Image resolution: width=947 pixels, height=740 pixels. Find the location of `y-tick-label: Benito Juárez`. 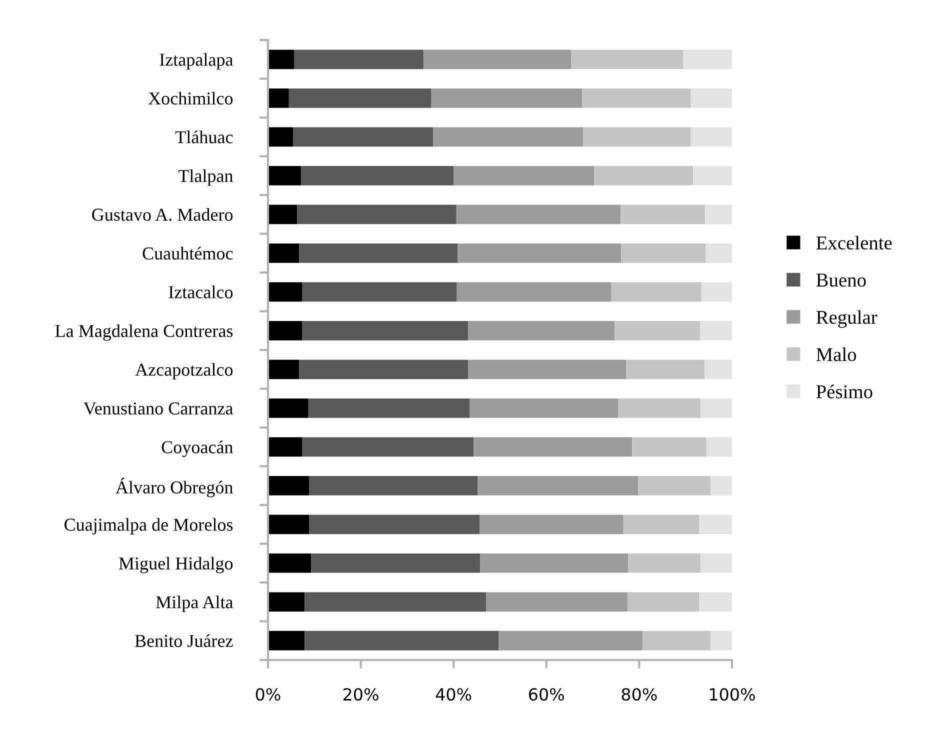

y-tick-label: Benito Juárez is located at coordinates (184, 641).